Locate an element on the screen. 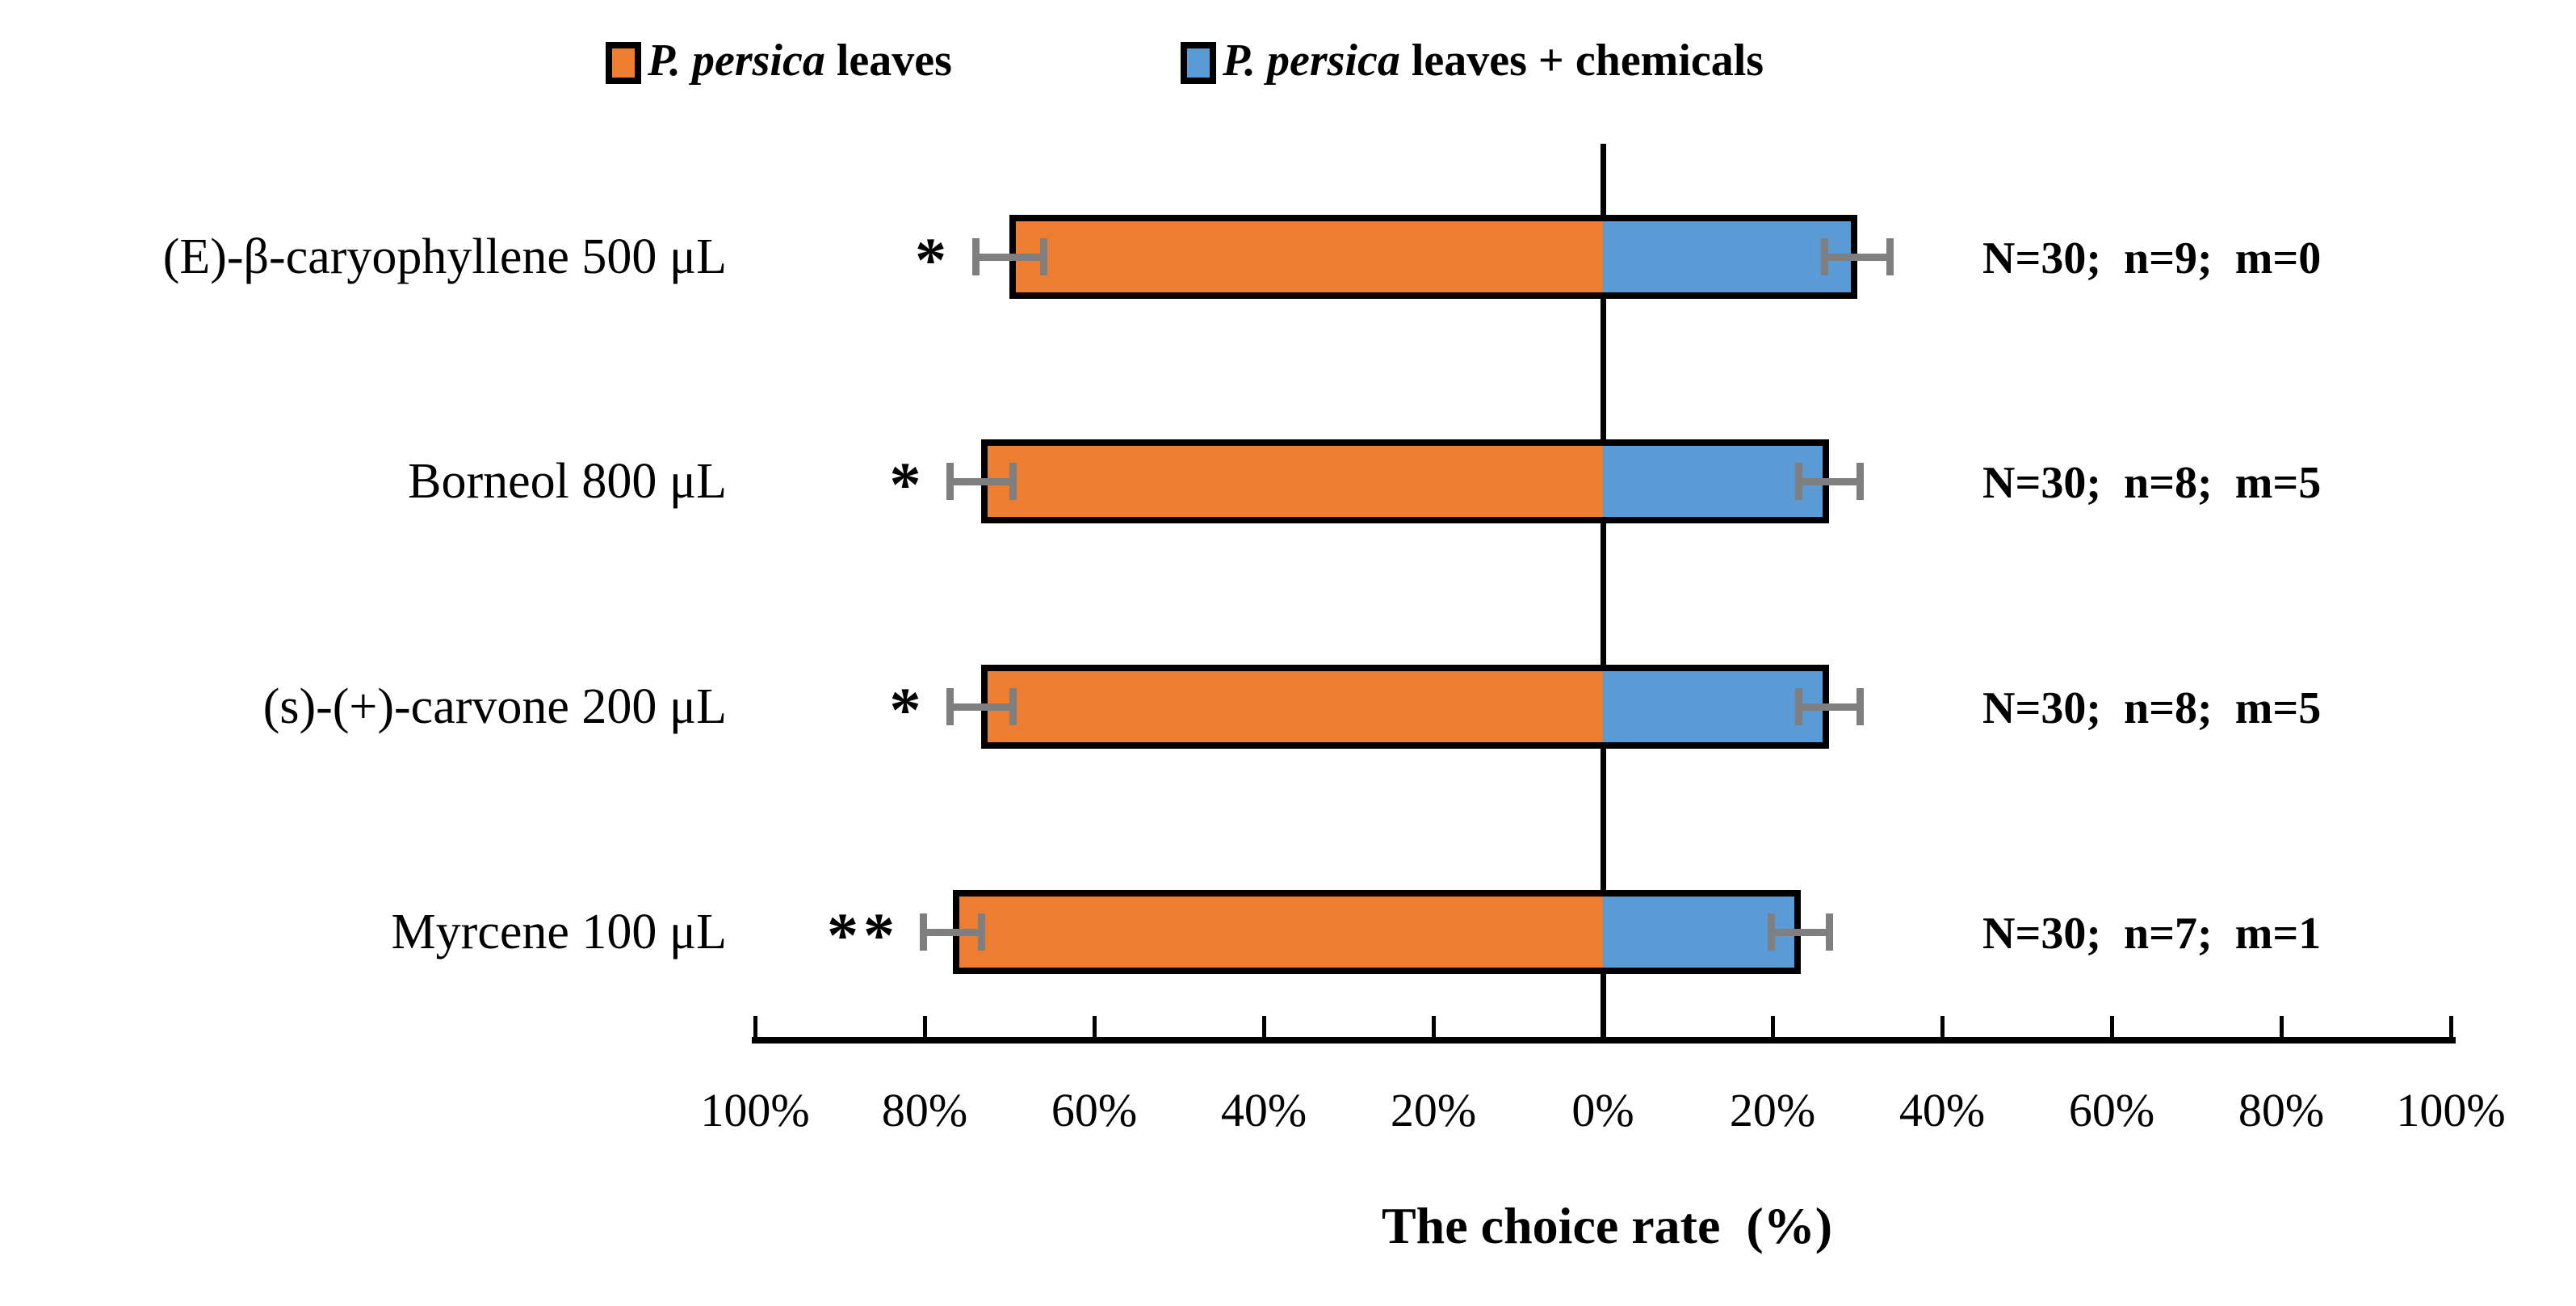 The height and width of the screenshot is (1306, 2576). legend-label-0: P. persica leaves is located at coordinates (800, 60).